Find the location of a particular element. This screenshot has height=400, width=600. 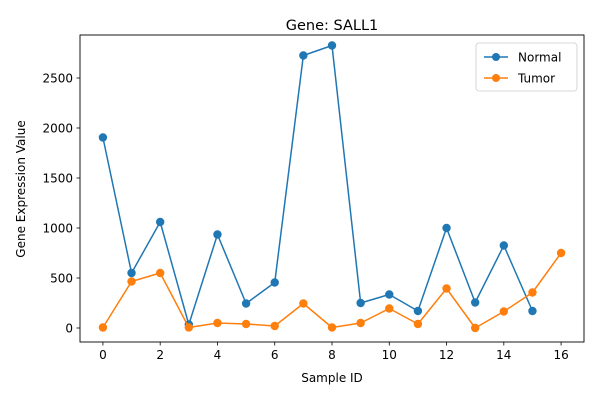

x-tick-label: 2 is located at coordinates (160, 355).